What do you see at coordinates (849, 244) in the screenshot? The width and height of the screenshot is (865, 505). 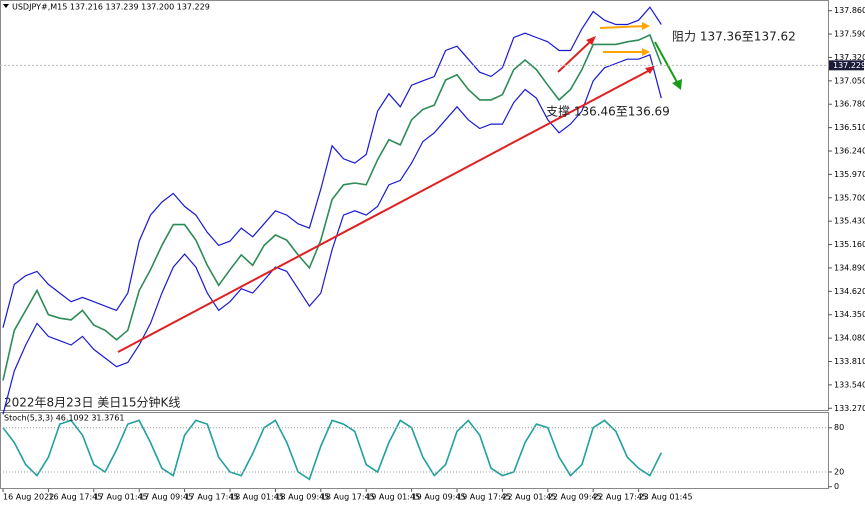 I see `y-tick-label: 135.160` at bounding box center [849, 244].